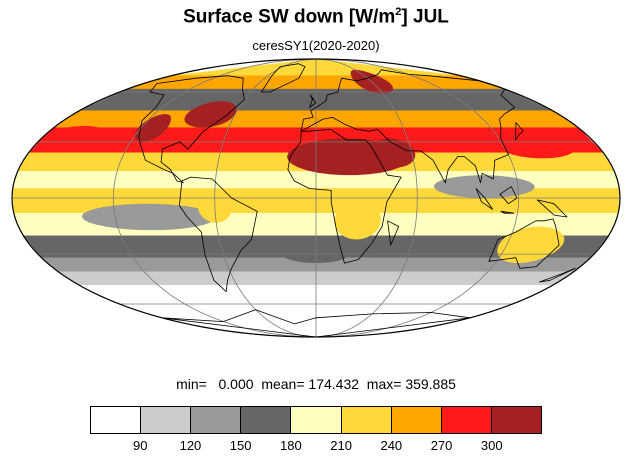  What do you see at coordinates (316, 447) in the screenshot?
I see `legend-ticks: 90 120 150 180 210 240 270 300` at bounding box center [316, 447].